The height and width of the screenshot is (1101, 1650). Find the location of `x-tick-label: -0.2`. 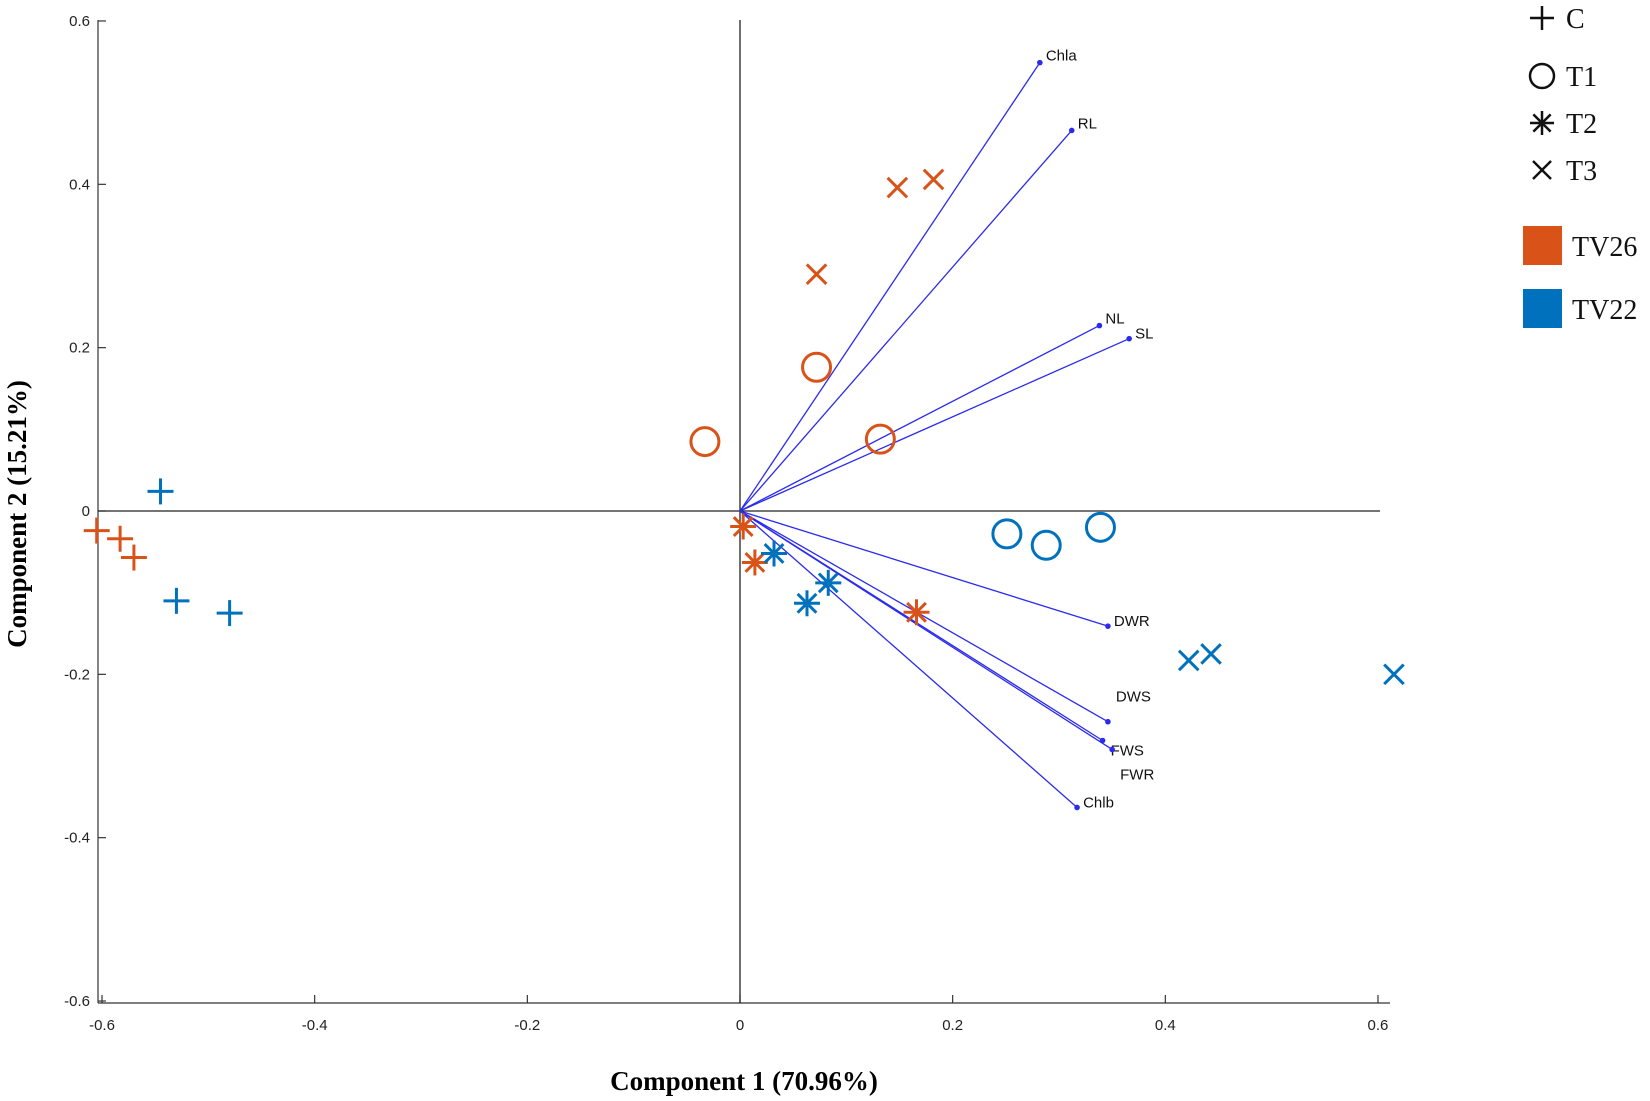

x-tick-label: -0.2 is located at coordinates (527, 1025).